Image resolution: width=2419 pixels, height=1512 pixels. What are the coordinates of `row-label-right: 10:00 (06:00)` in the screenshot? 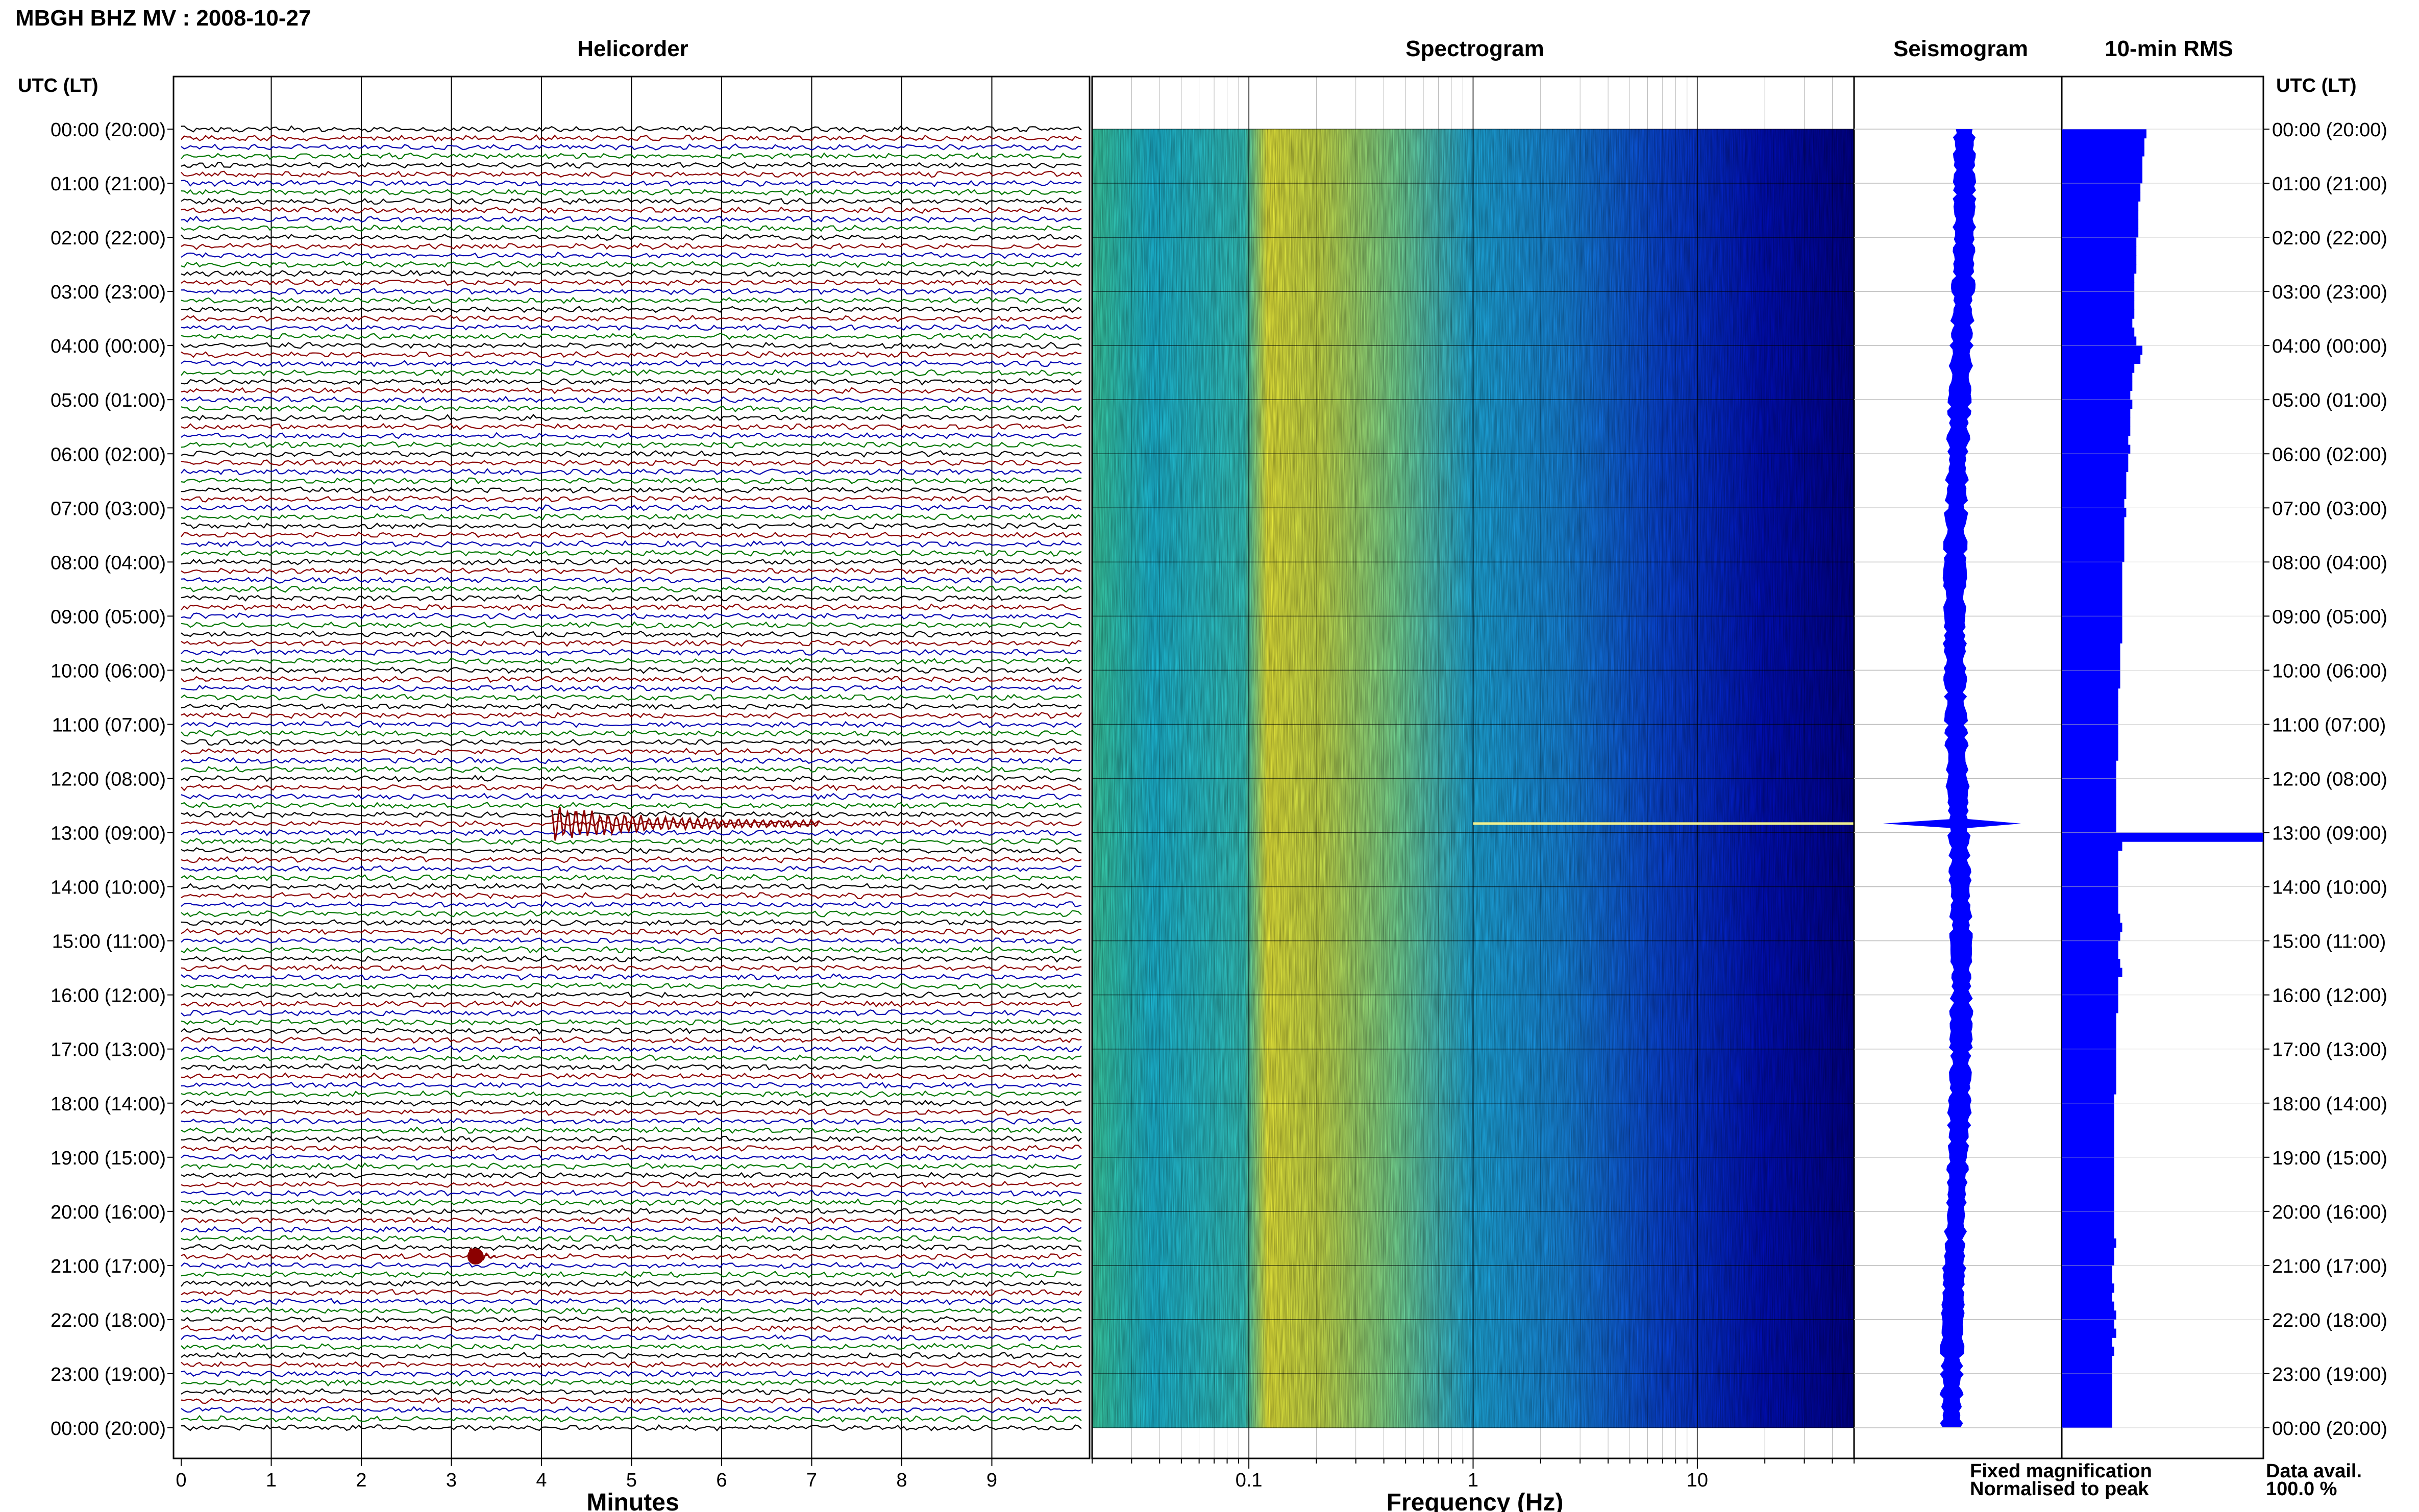 It's located at (2329, 671).